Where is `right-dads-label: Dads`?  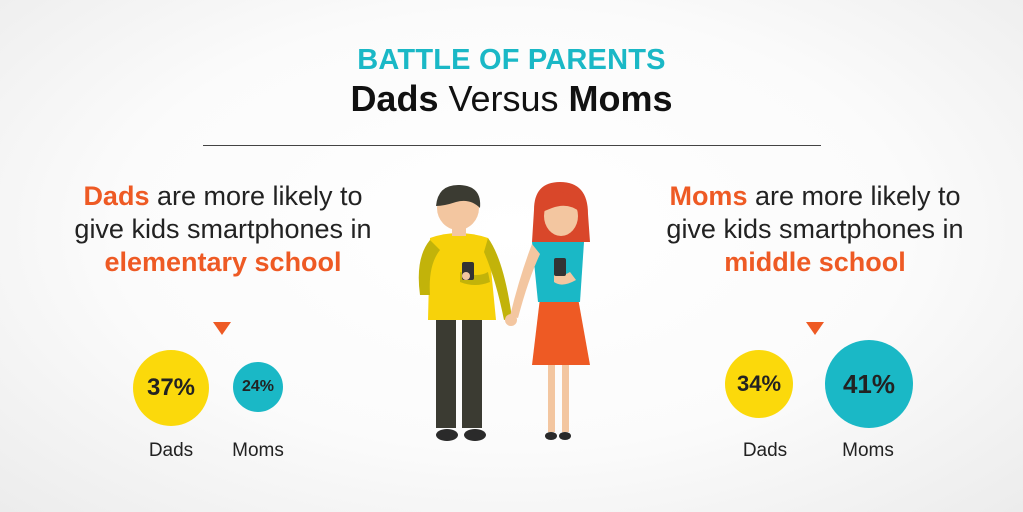 right-dads-label: Dads is located at coordinates (765, 450).